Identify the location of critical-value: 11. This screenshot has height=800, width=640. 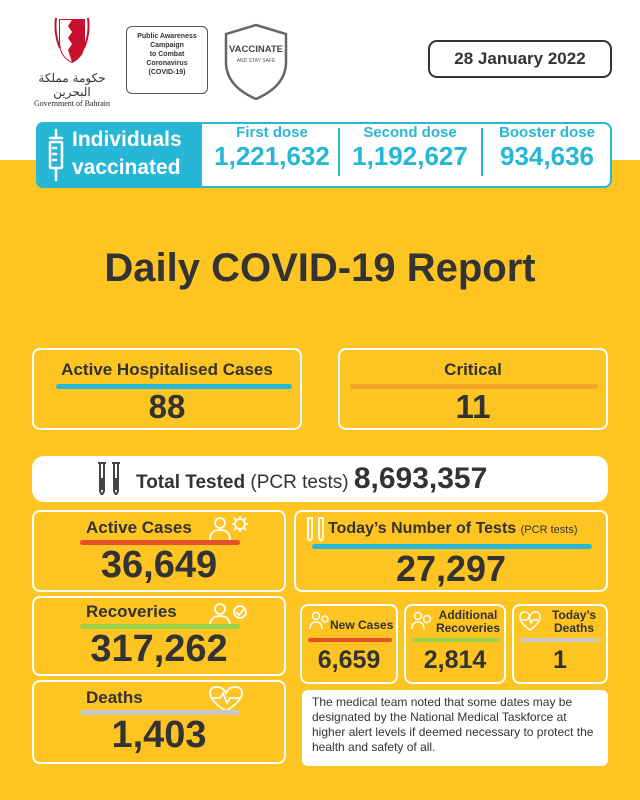
(473, 406).